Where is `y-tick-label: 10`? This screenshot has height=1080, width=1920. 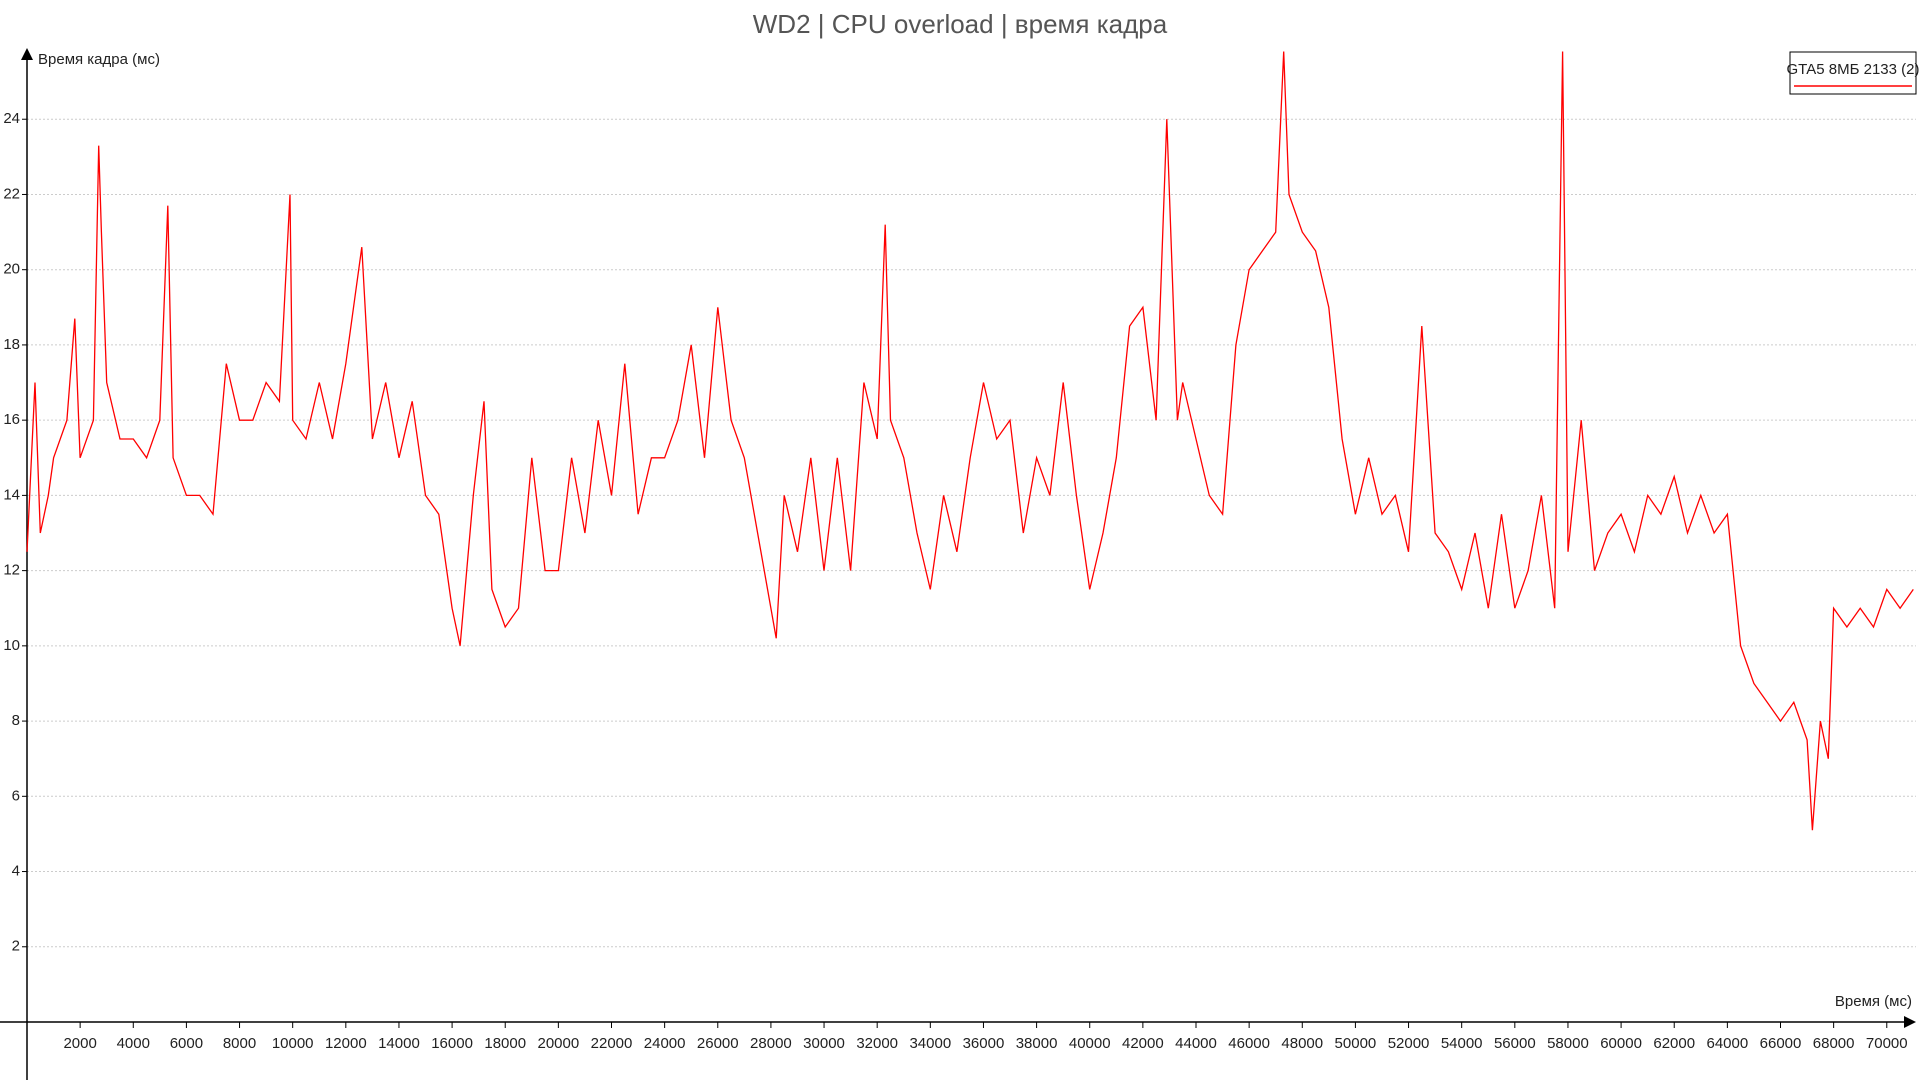 y-tick-label: 10 is located at coordinates (11, 645).